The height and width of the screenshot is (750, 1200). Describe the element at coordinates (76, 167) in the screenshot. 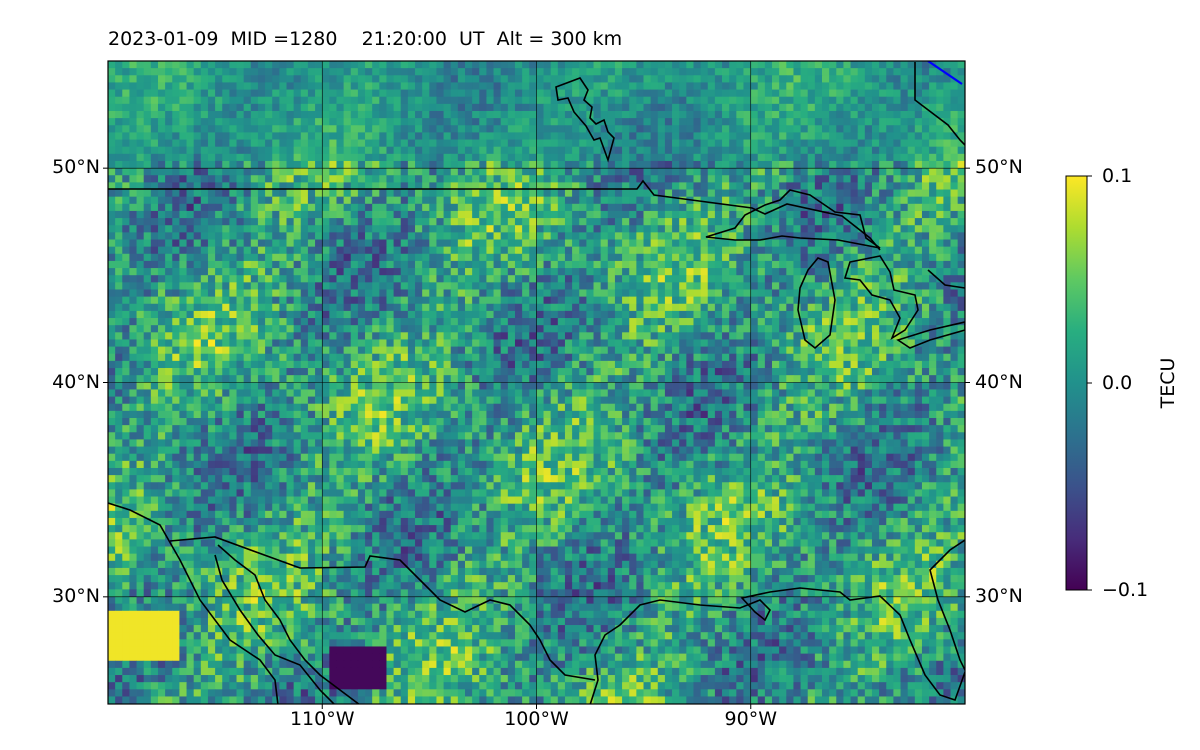

I see `lat-label-l: 50°N` at that location.